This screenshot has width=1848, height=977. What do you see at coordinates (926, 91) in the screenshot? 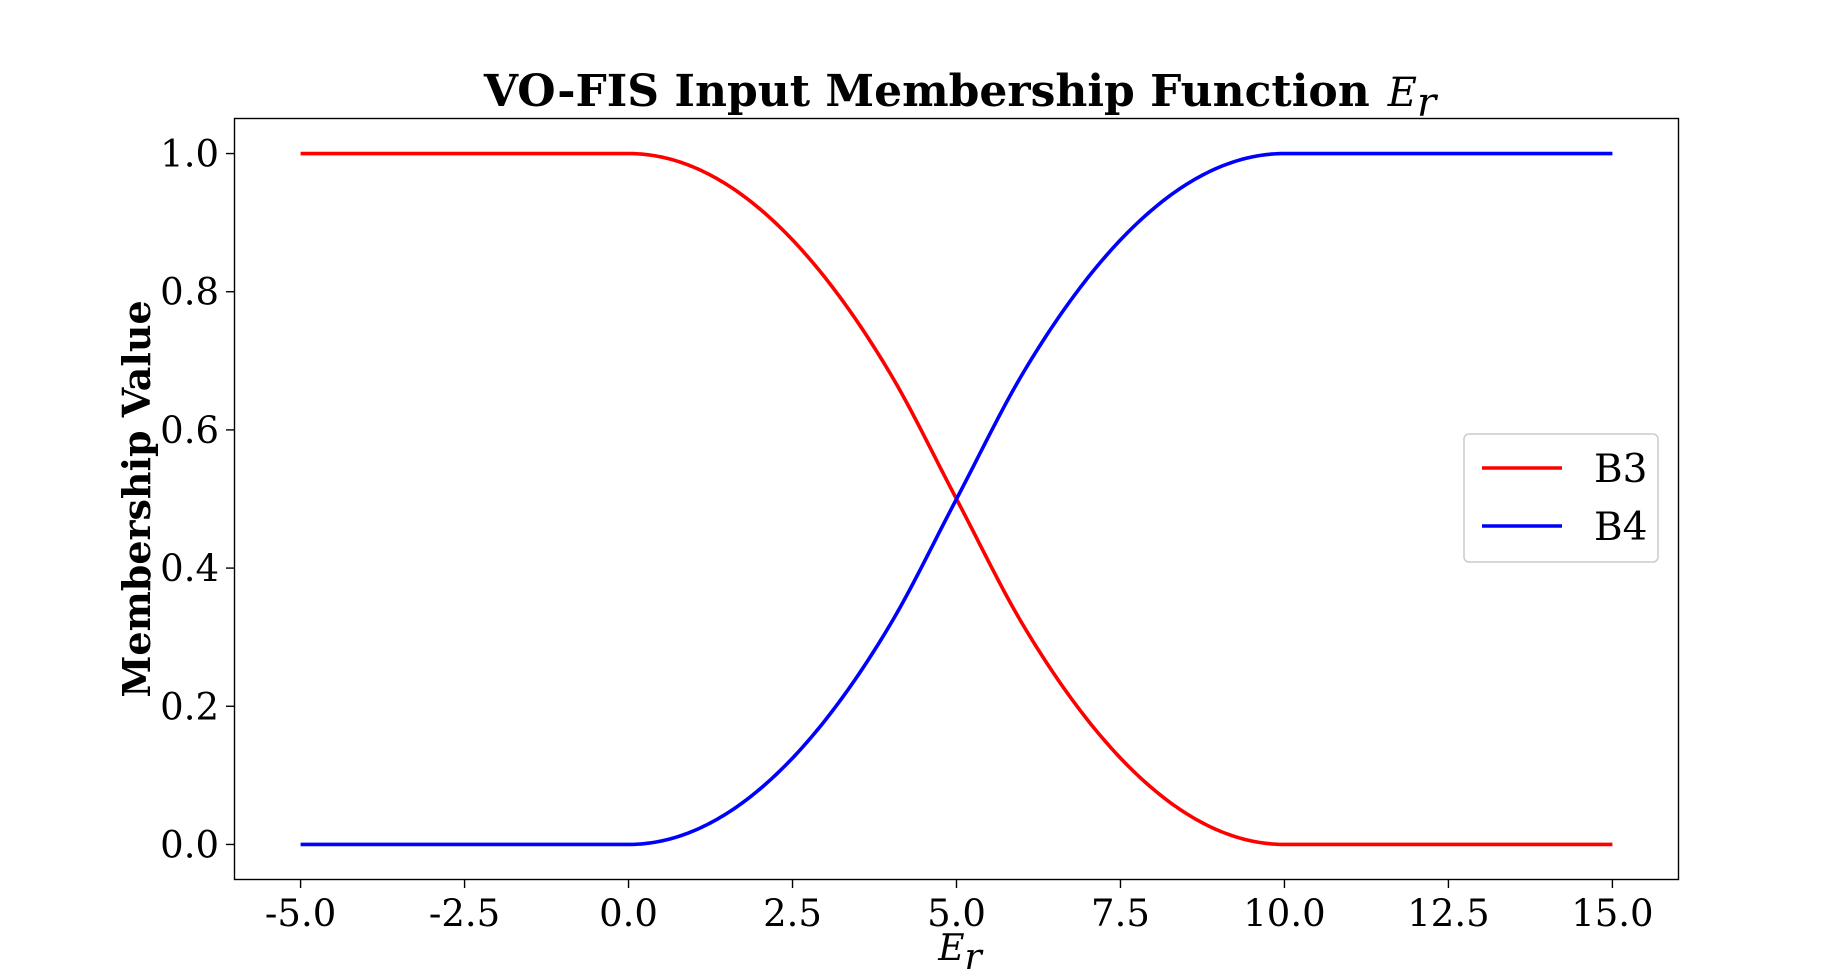
I see `chart-title-text: VO-FIS Input Membership Function` at bounding box center [926, 91].